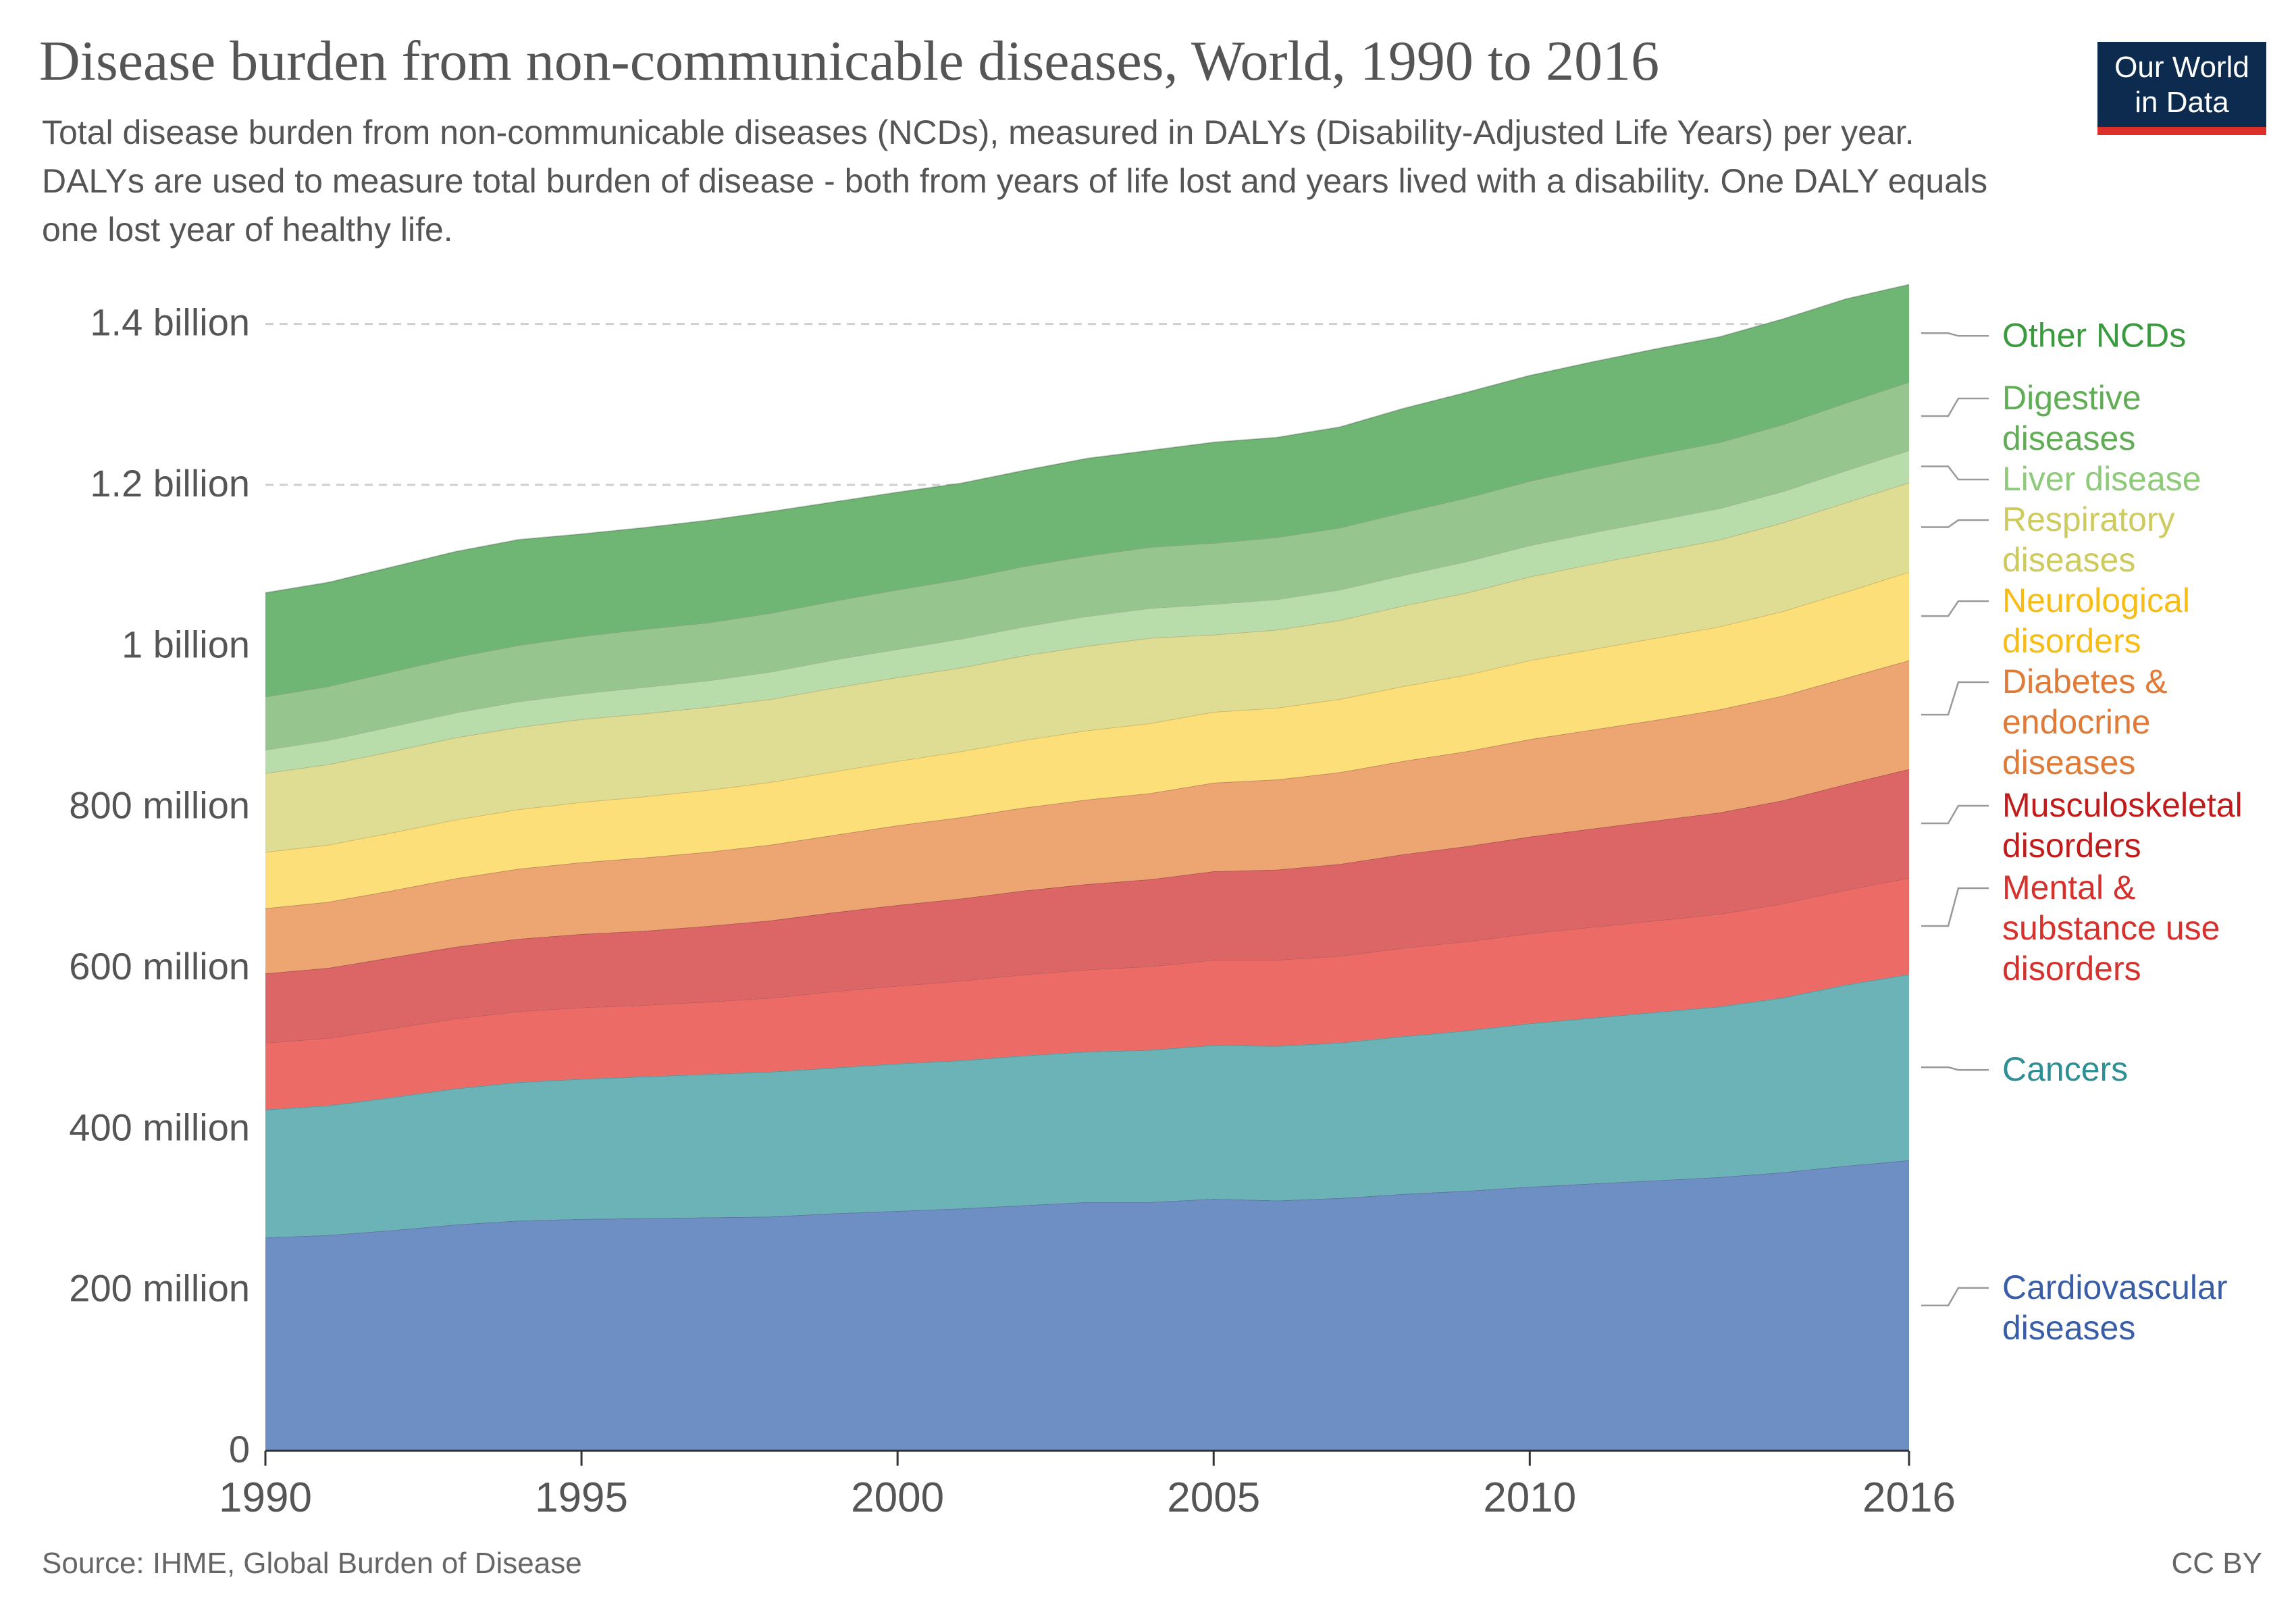 This screenshot has width=2296, height=1621. I want to click on area-diabetes-endocrine-diseases, so click(1087, 817).